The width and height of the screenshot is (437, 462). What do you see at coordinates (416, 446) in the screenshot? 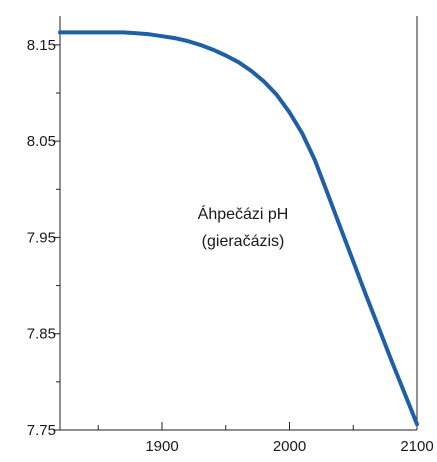
I see `x-tick-label: 2100` at bounding box center [416, 446].